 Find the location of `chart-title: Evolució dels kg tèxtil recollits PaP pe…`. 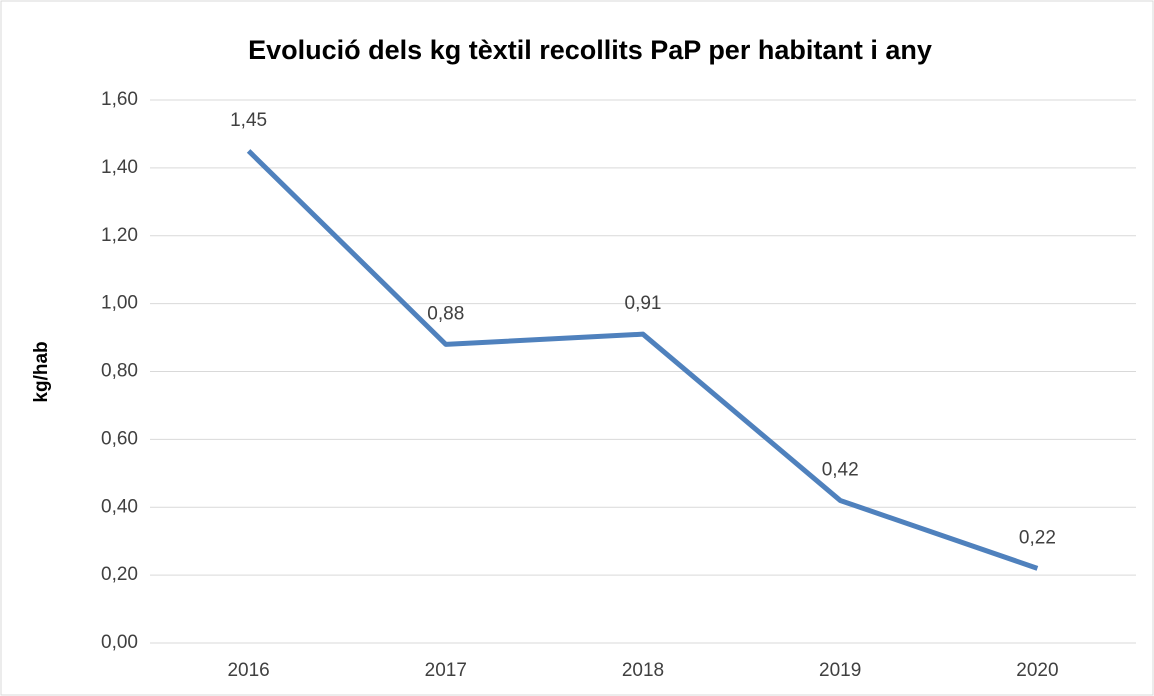

chart-title: Evolució dels kg tèxtil recollits PaP pe… is located at coordinates (590, 50).